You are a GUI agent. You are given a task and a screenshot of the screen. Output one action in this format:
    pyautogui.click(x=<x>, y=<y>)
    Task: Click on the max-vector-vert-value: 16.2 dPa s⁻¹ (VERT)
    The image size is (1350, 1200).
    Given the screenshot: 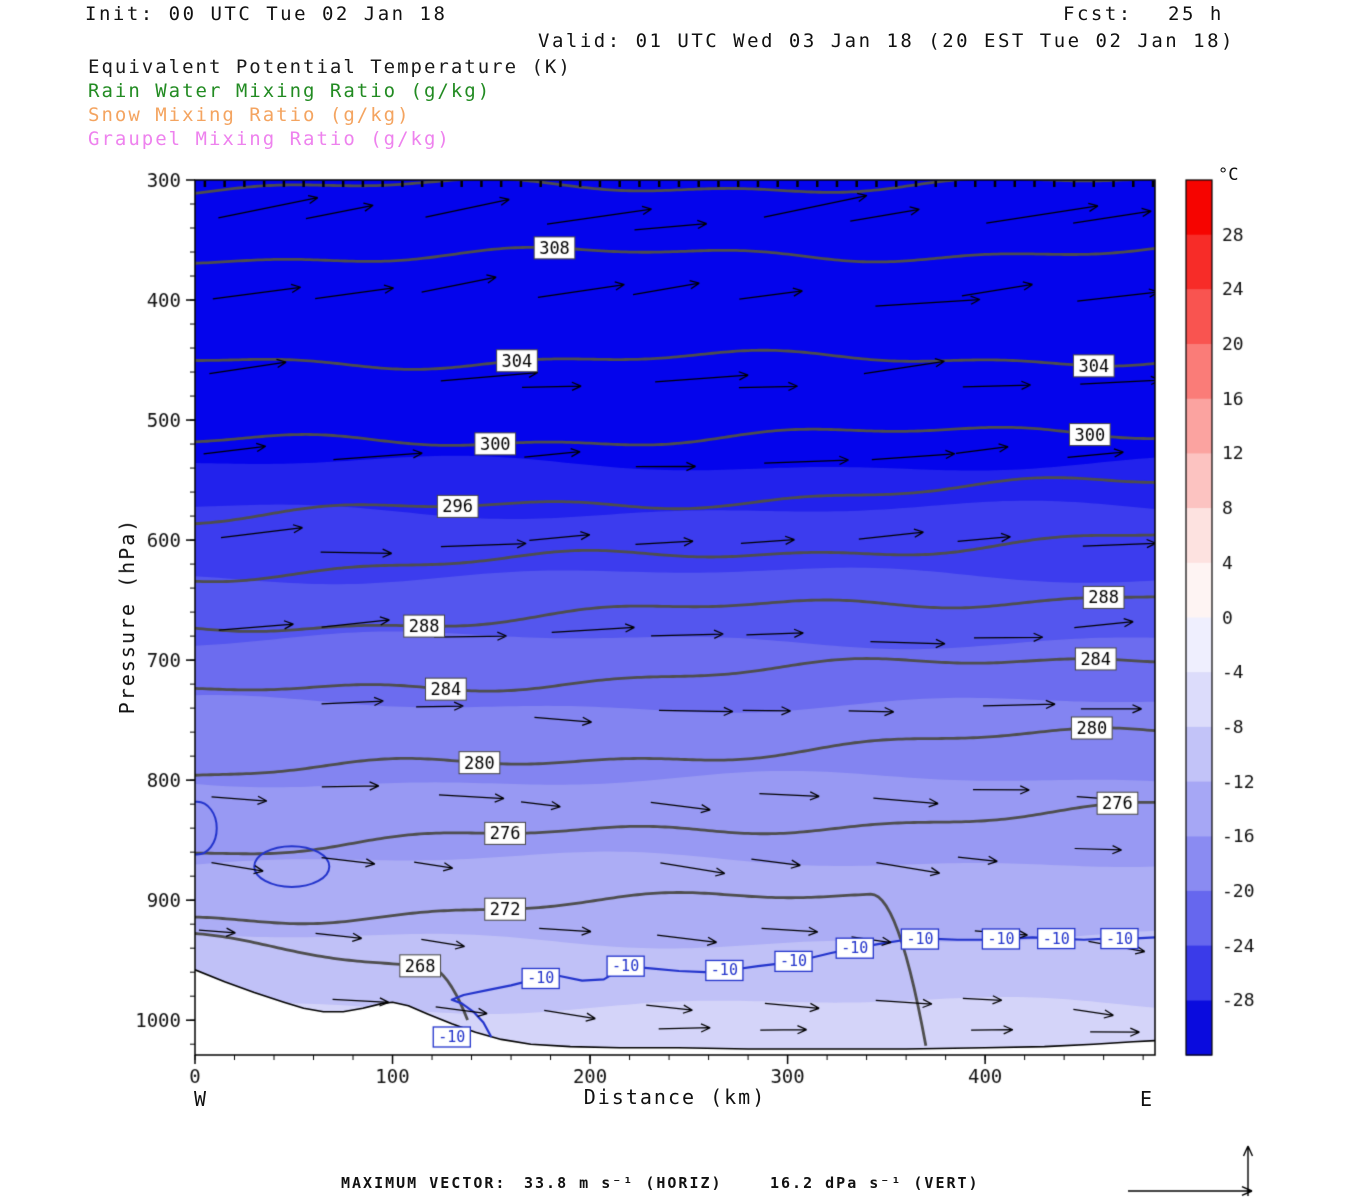 What is the action you would take?
    pyautogui.click(x=875, y=1183)
    